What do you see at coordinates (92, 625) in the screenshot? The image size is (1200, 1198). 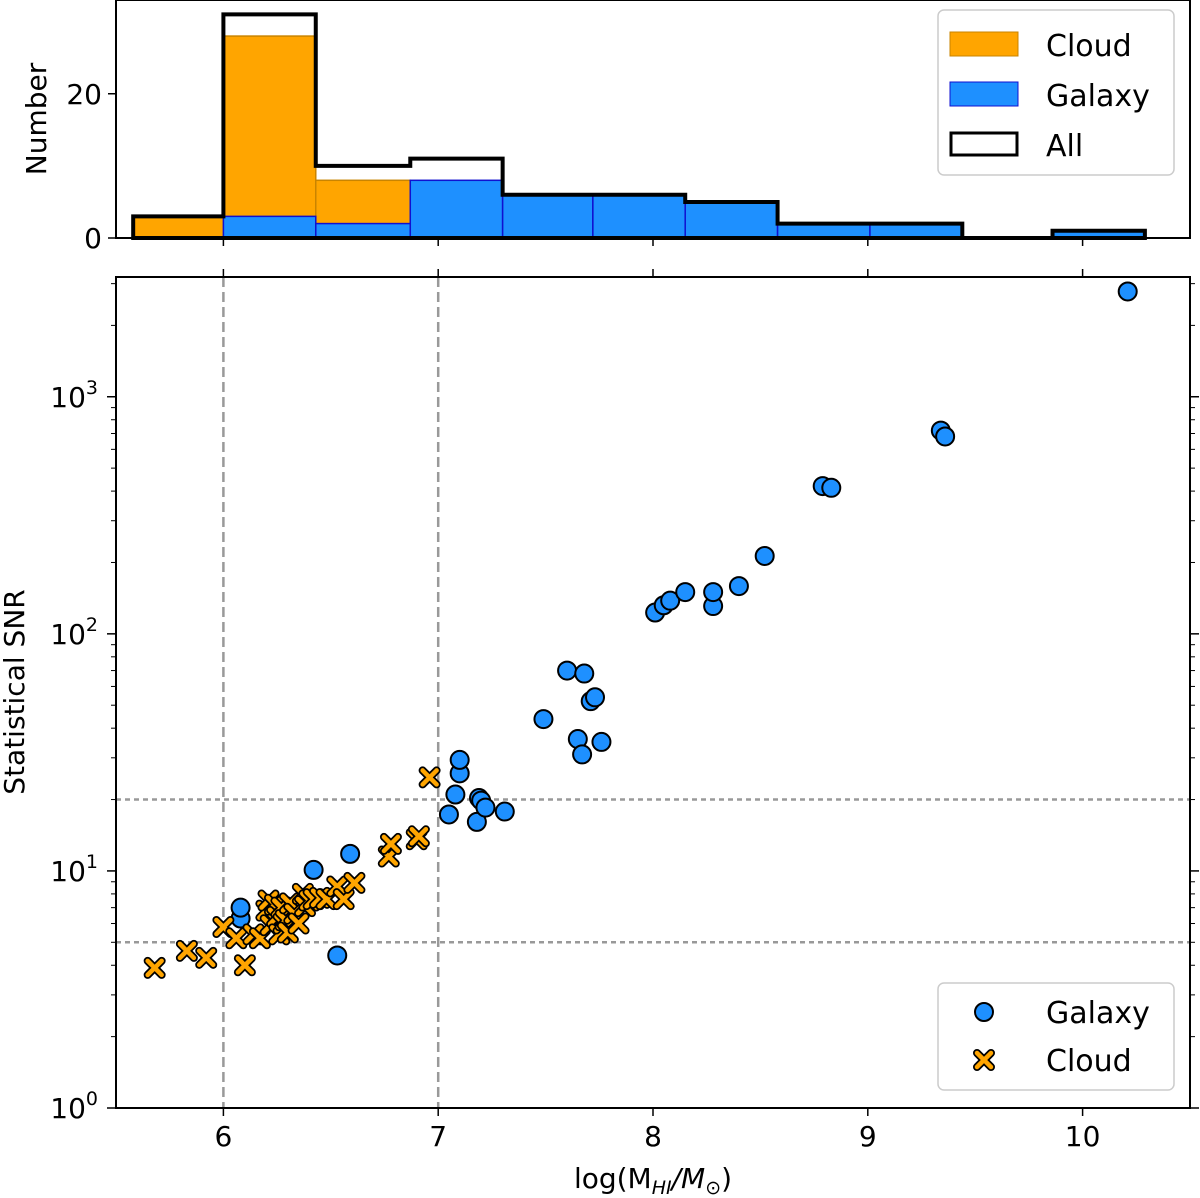 I see `tick-exponent: 2` at bounding box center [92, 625].